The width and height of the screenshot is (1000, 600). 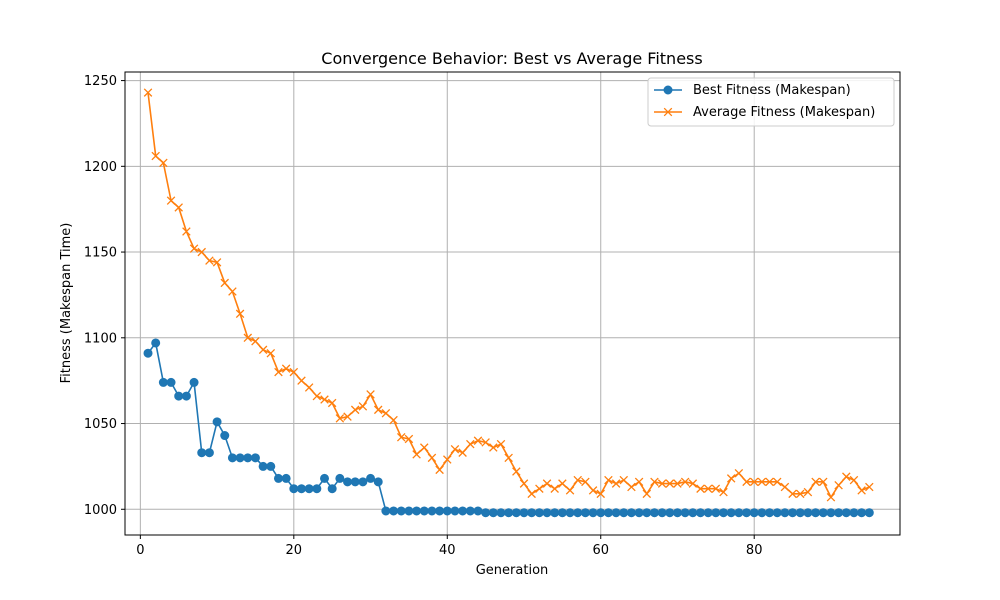 What do you see at coordinates (668, 112) in the screenshot?
I see `legend-marker` at bounding box center [668, 112].